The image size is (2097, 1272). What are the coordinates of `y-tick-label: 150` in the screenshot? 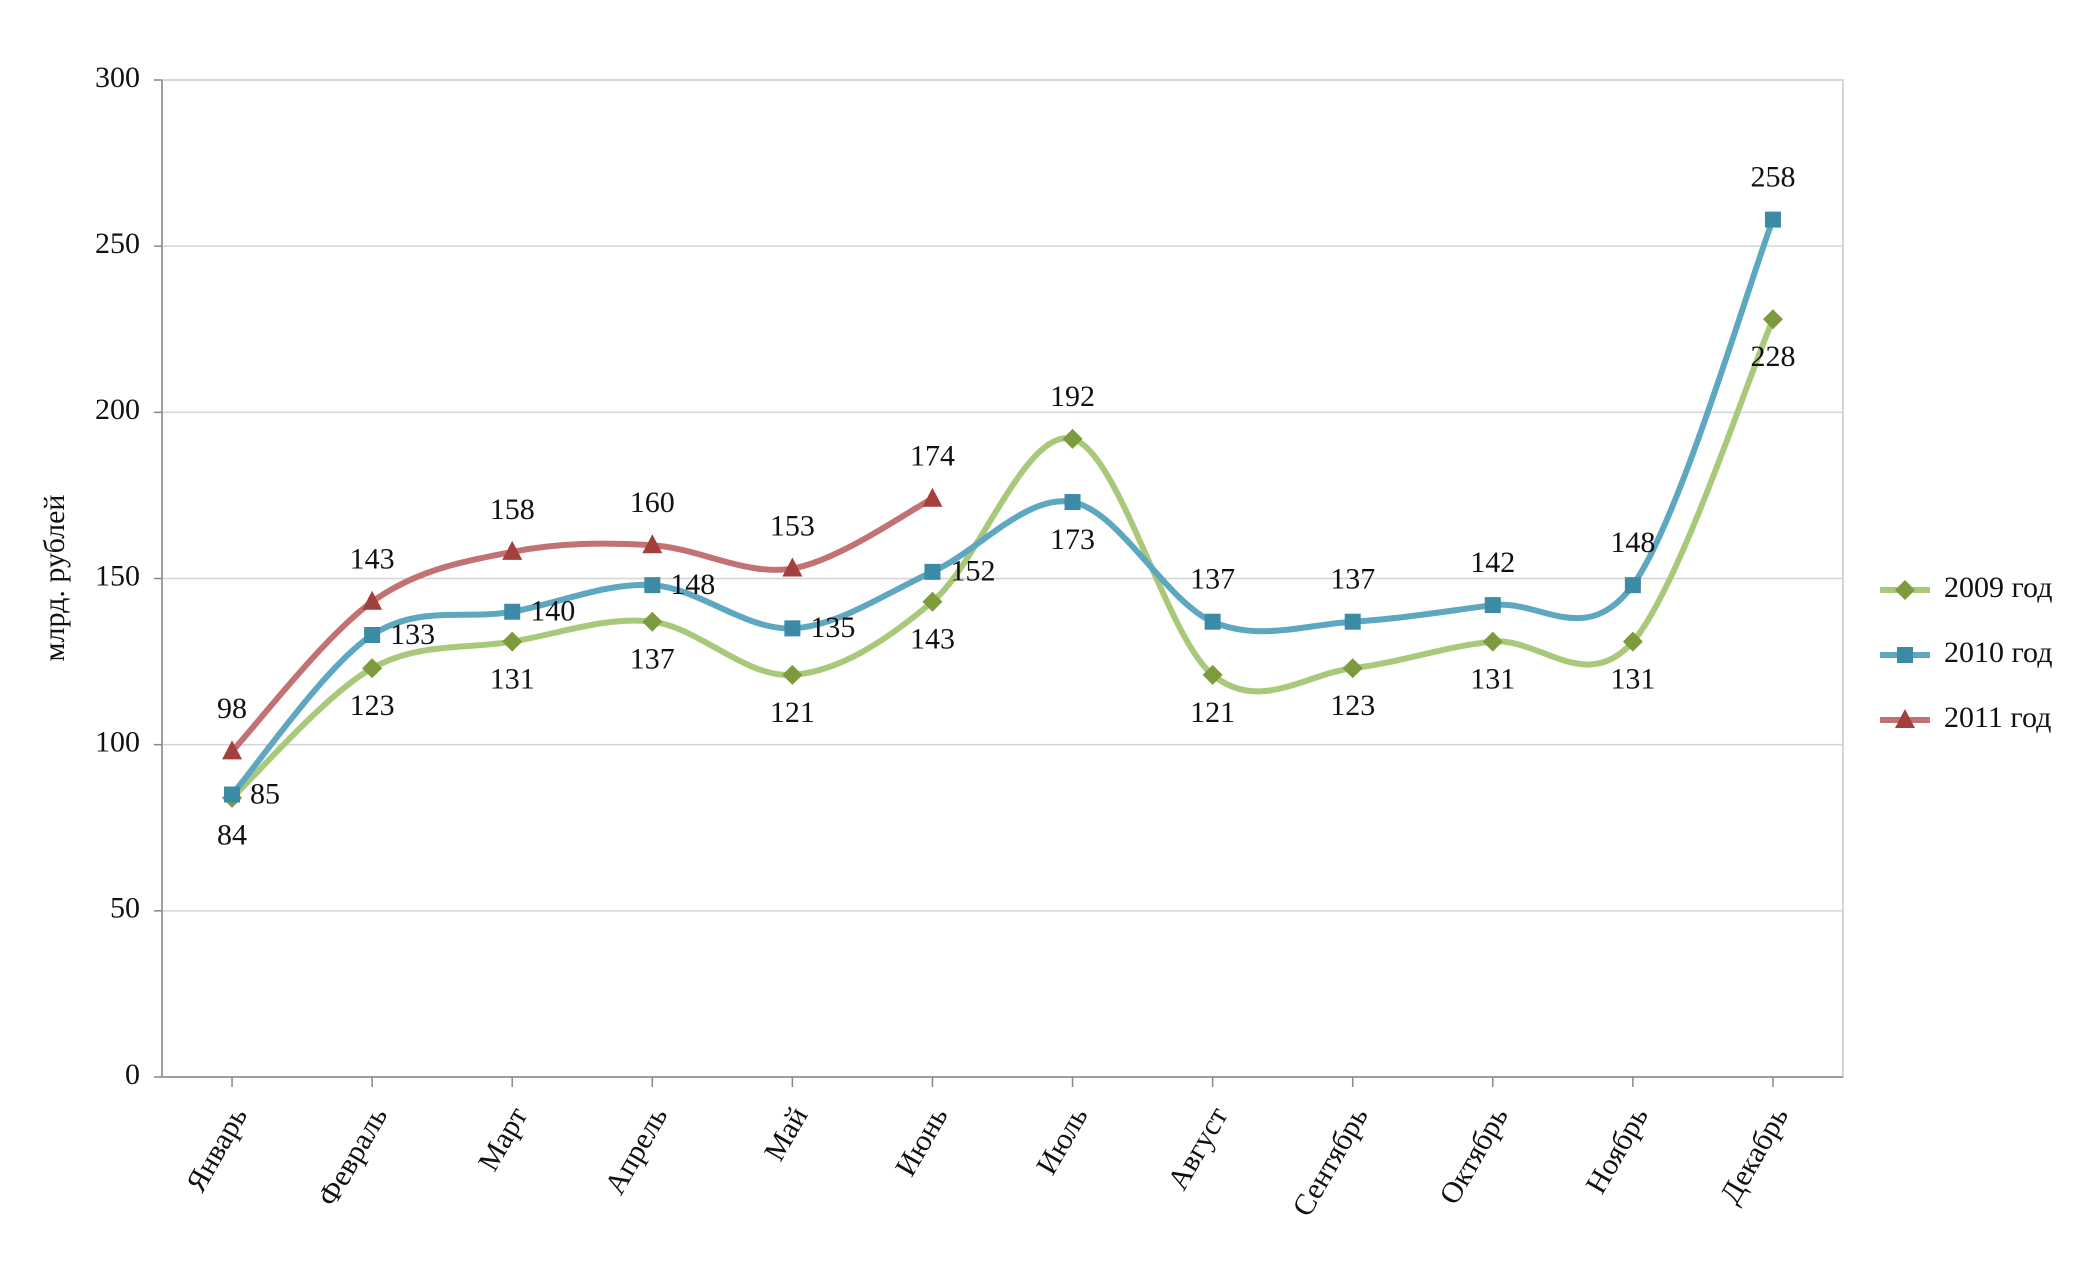 It's located at (117, 575).